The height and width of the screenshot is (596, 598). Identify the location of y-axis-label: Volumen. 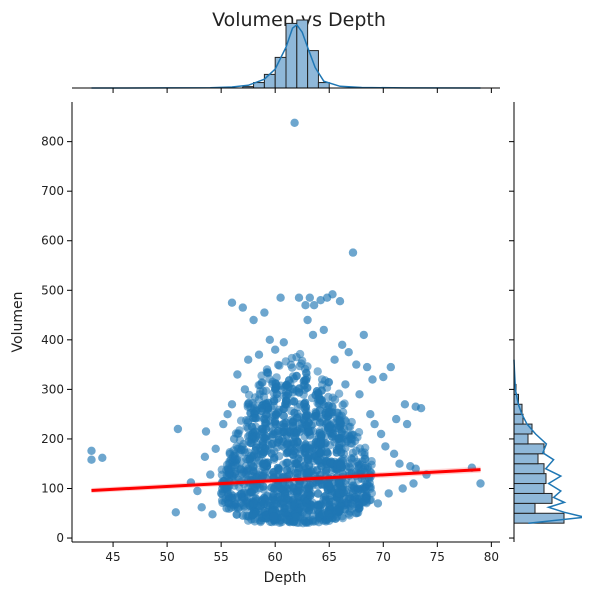
(18, 322).